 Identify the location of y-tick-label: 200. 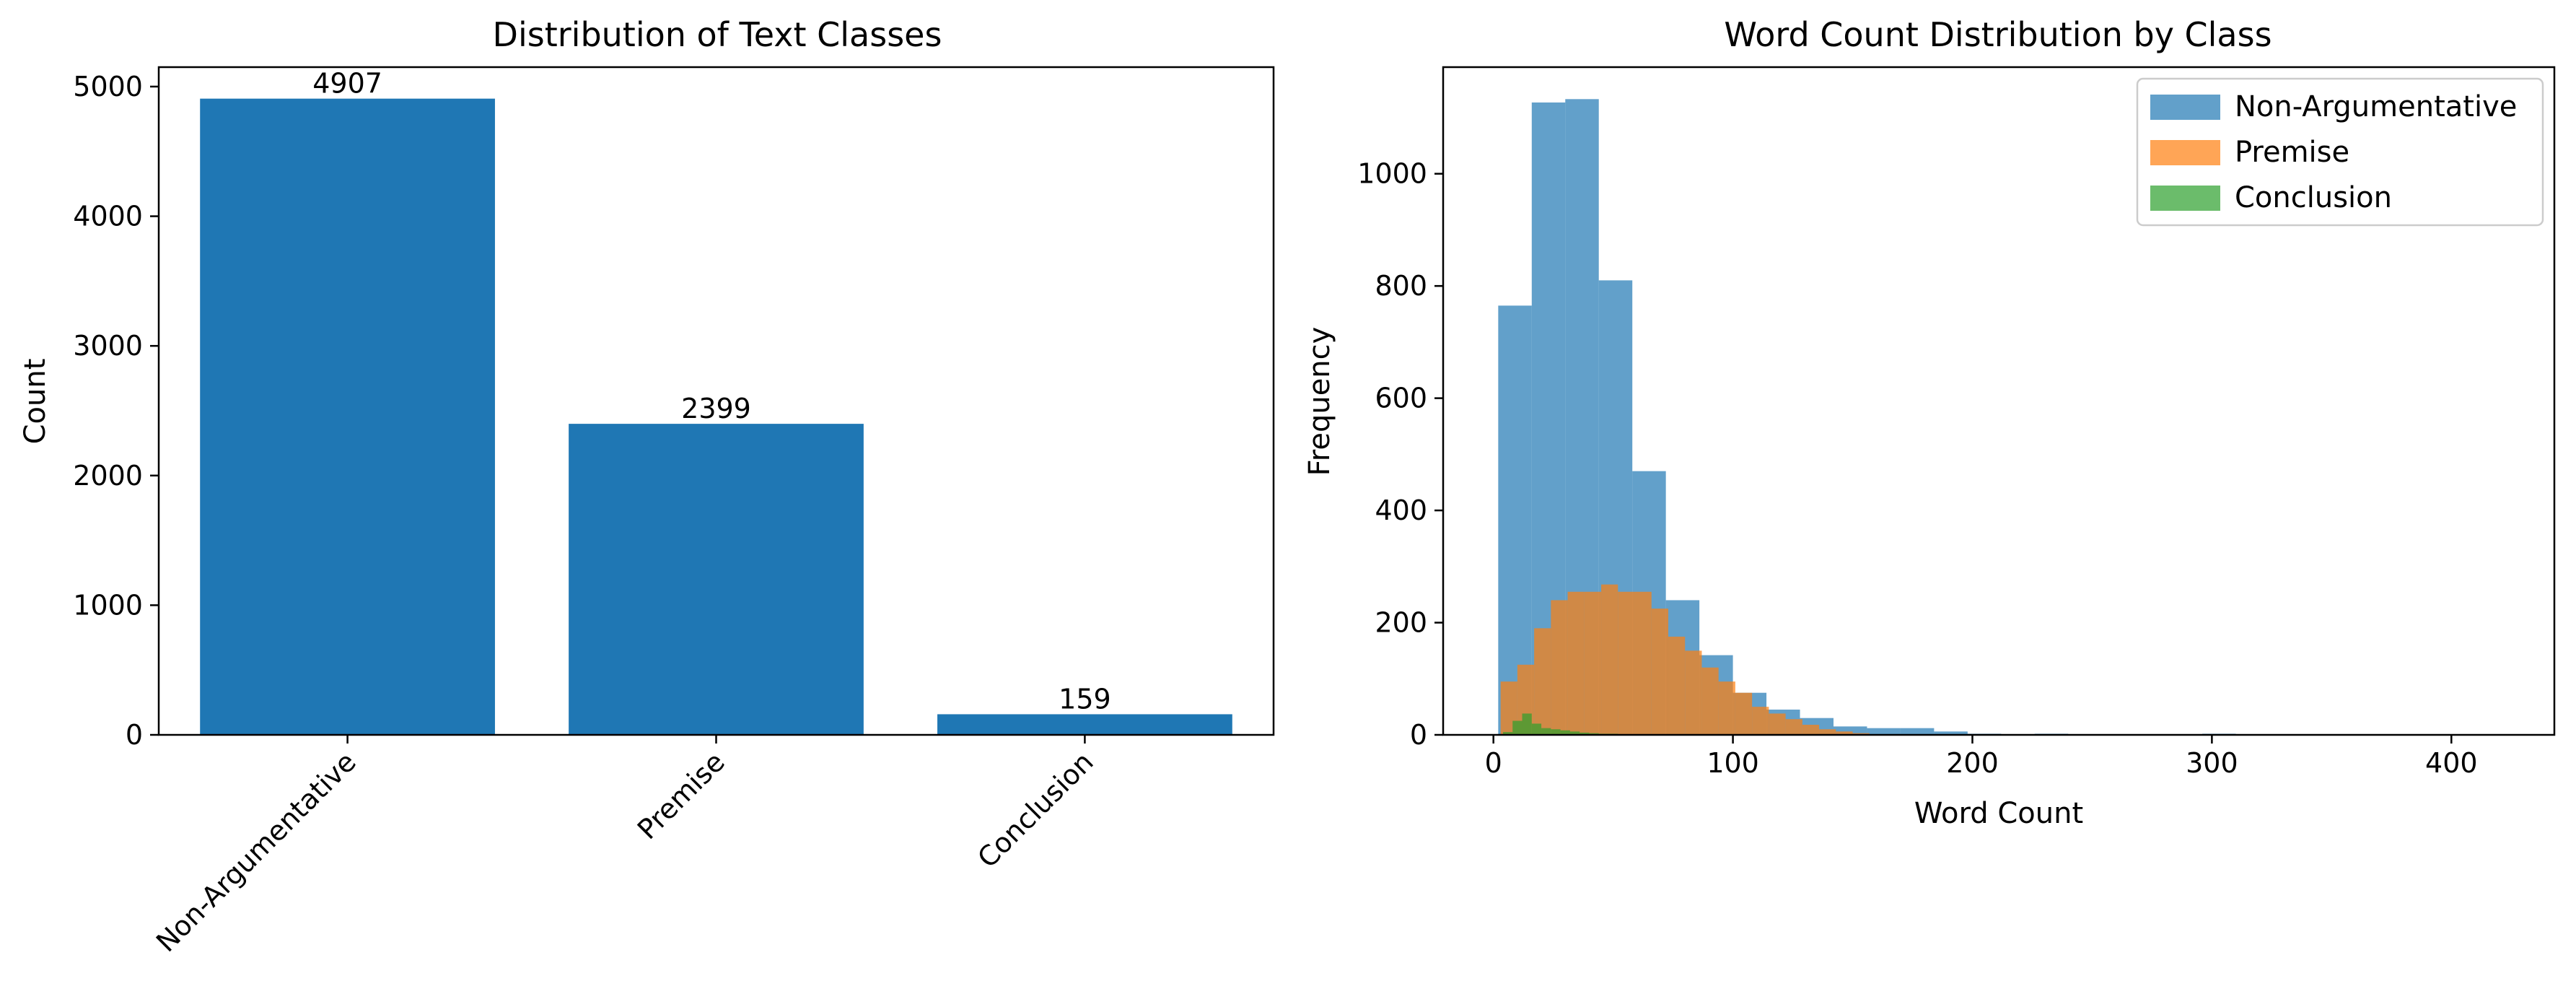
(1401, 623).